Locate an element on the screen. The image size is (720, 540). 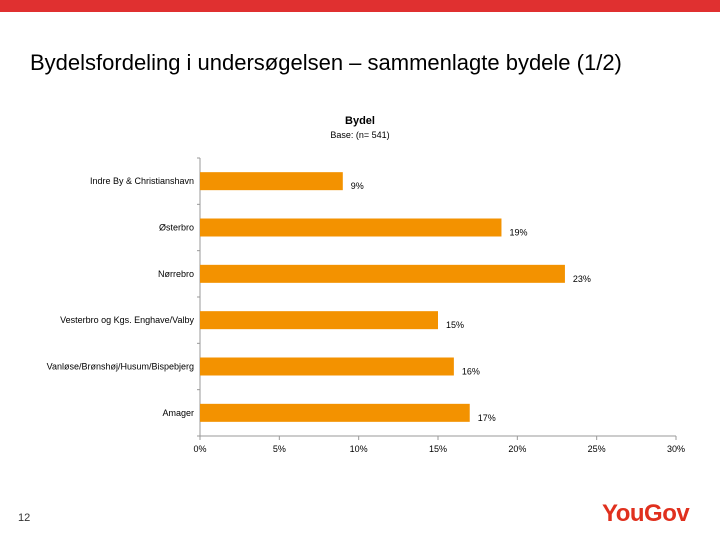
data-label: 19% is located at coordinates (518, 233).